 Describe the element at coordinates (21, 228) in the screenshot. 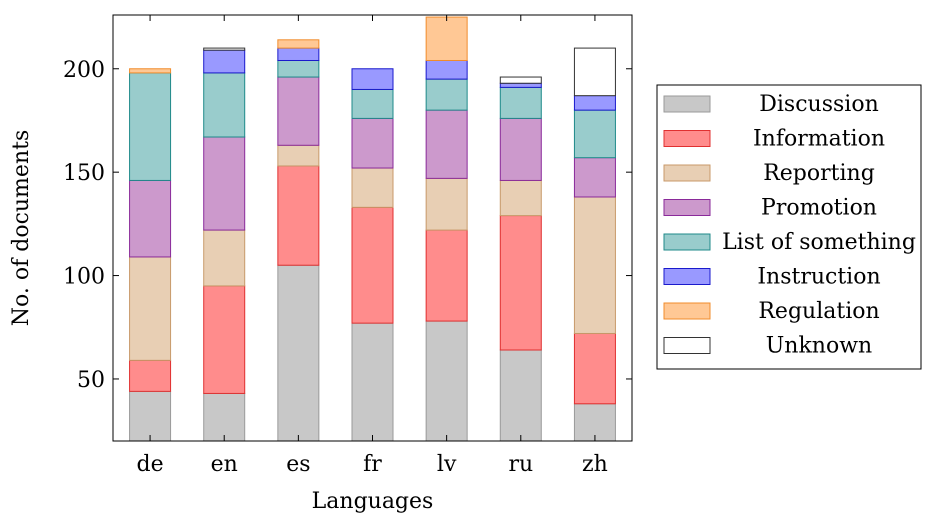

I see `y-axis-label: No. of documents` at that location.